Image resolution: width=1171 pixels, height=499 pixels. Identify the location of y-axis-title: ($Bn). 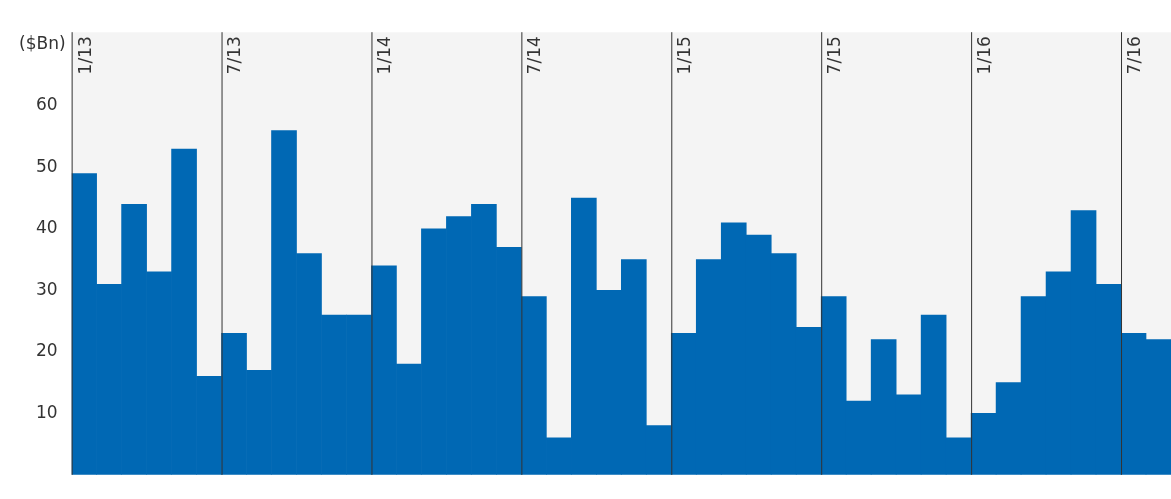
(42, 43).